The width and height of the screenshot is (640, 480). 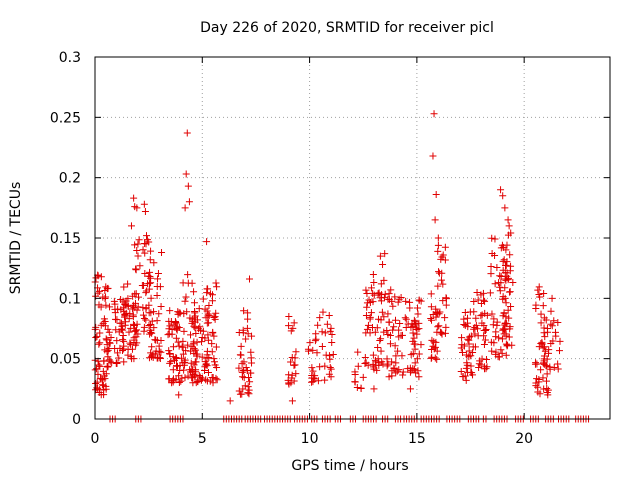 I want to click on y-tick-label: 0.2, so click(x=70, y=179).